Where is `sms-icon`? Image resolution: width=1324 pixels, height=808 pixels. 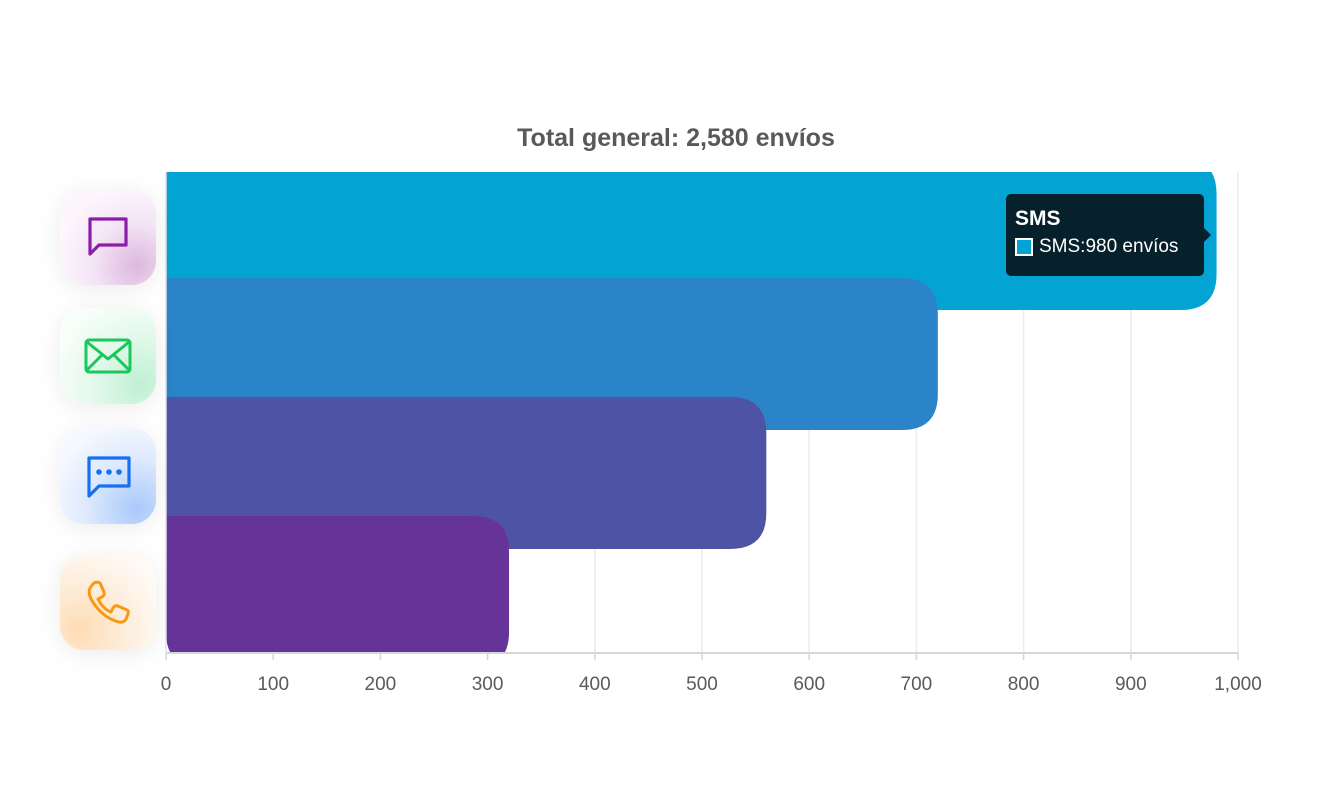 sms-icon is located at coordinates (108, 236).